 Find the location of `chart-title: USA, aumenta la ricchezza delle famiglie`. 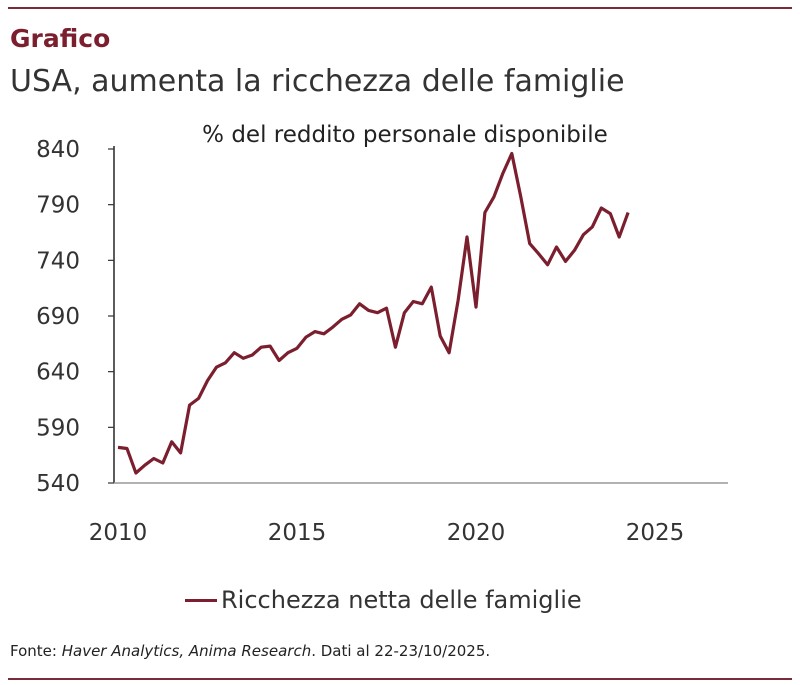

chart-title: USA, aumenta la ricchezza delle famiglie is located at coordinates (317, 81).